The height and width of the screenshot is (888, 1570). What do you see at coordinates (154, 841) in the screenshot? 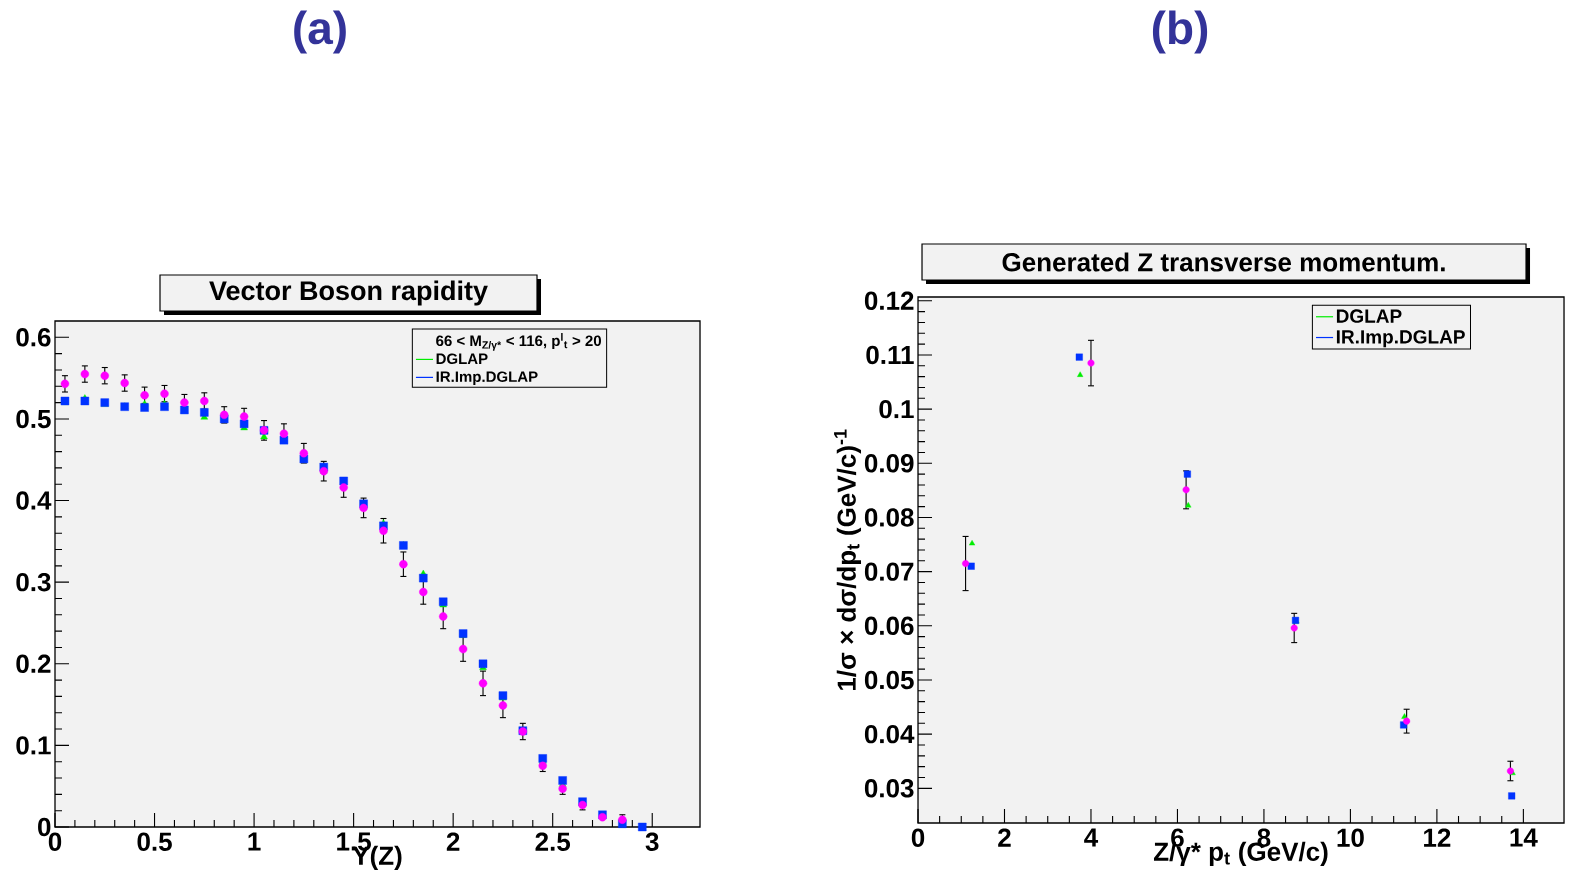
I see `x-tick-label: 0.5` at bounding box center [154, 841].